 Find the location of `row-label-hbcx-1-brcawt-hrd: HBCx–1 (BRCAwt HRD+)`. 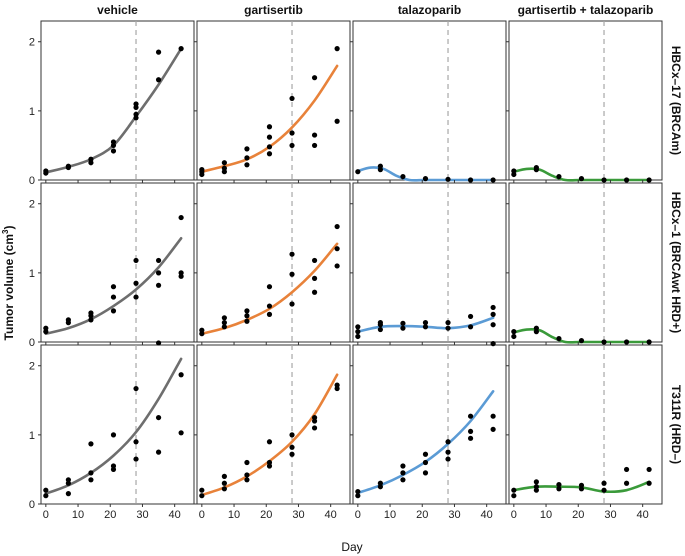

row-label-hbcx-1-brcawt-hrd: HBCx–1 (BRCAwt HRD+) is located at coordinates (676, 262).